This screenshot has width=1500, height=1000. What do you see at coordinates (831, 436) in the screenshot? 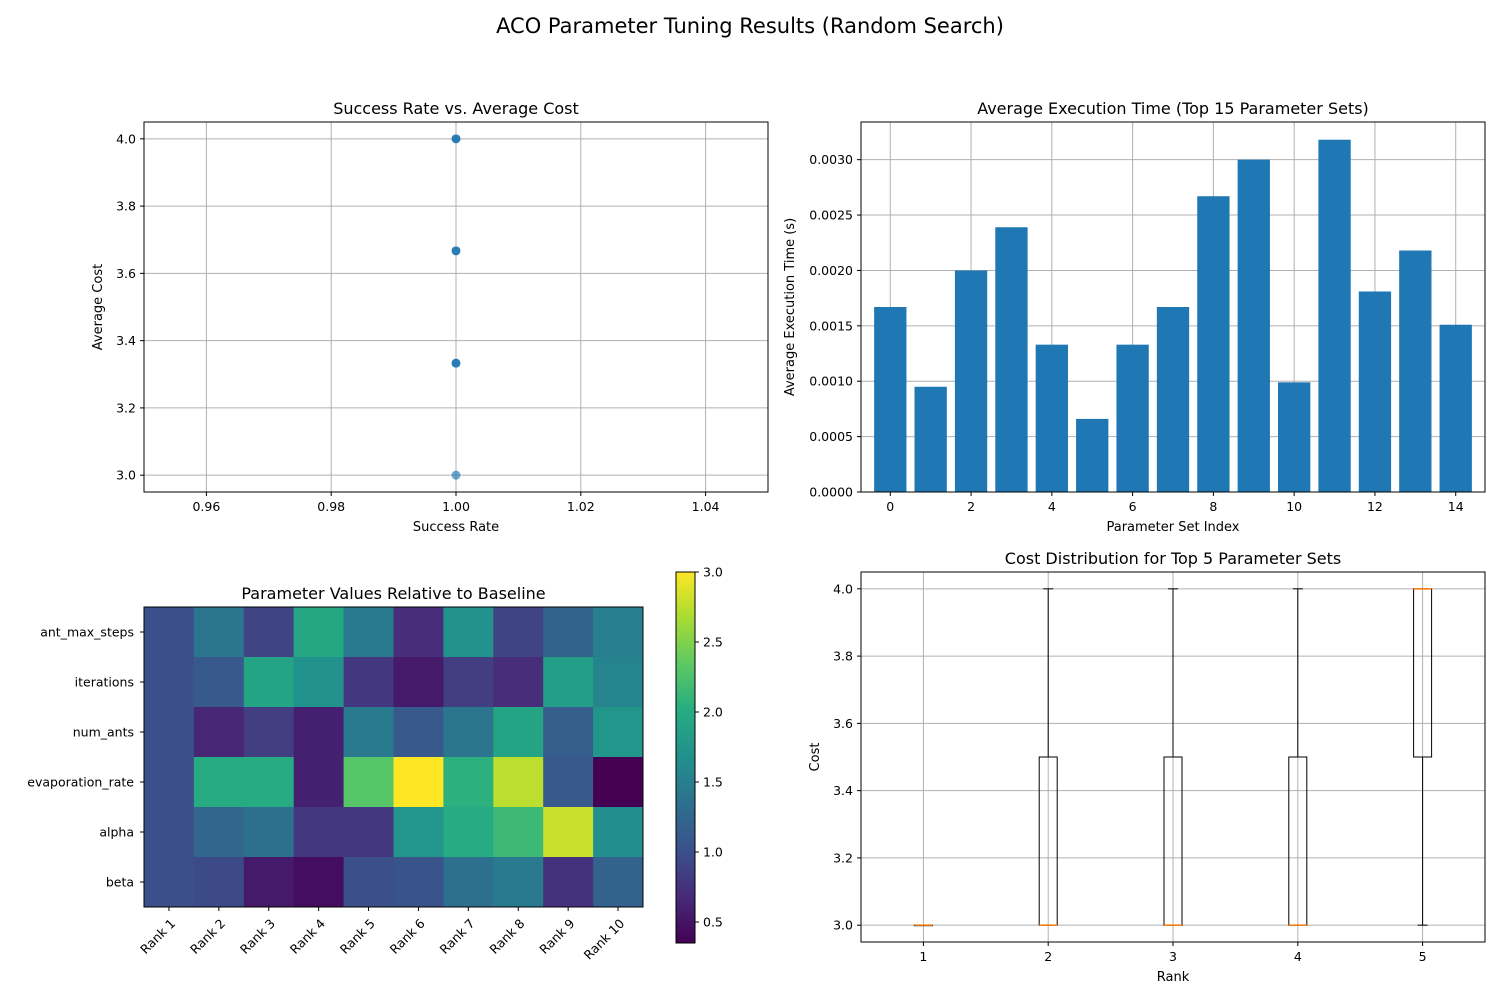
I see `bar-ytick-label: 0.0005` at bounding box center [831, 436].